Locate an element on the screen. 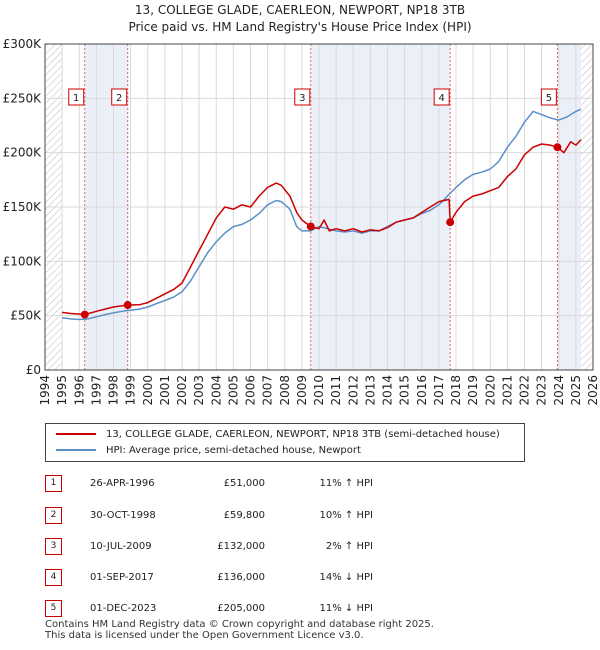  row-date: 01-SEP-2017 is located at coordinates (122, 577).